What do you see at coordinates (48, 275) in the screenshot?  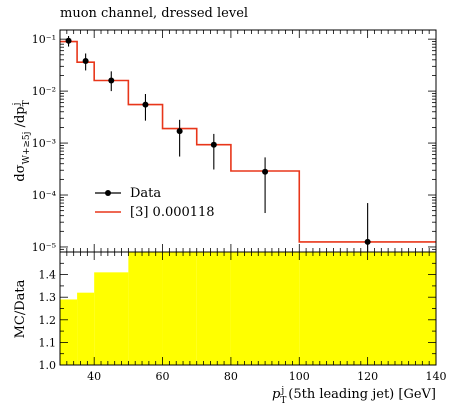 I see `ratio-y-tick-label: 1.4` at bounding box center [48, 275].